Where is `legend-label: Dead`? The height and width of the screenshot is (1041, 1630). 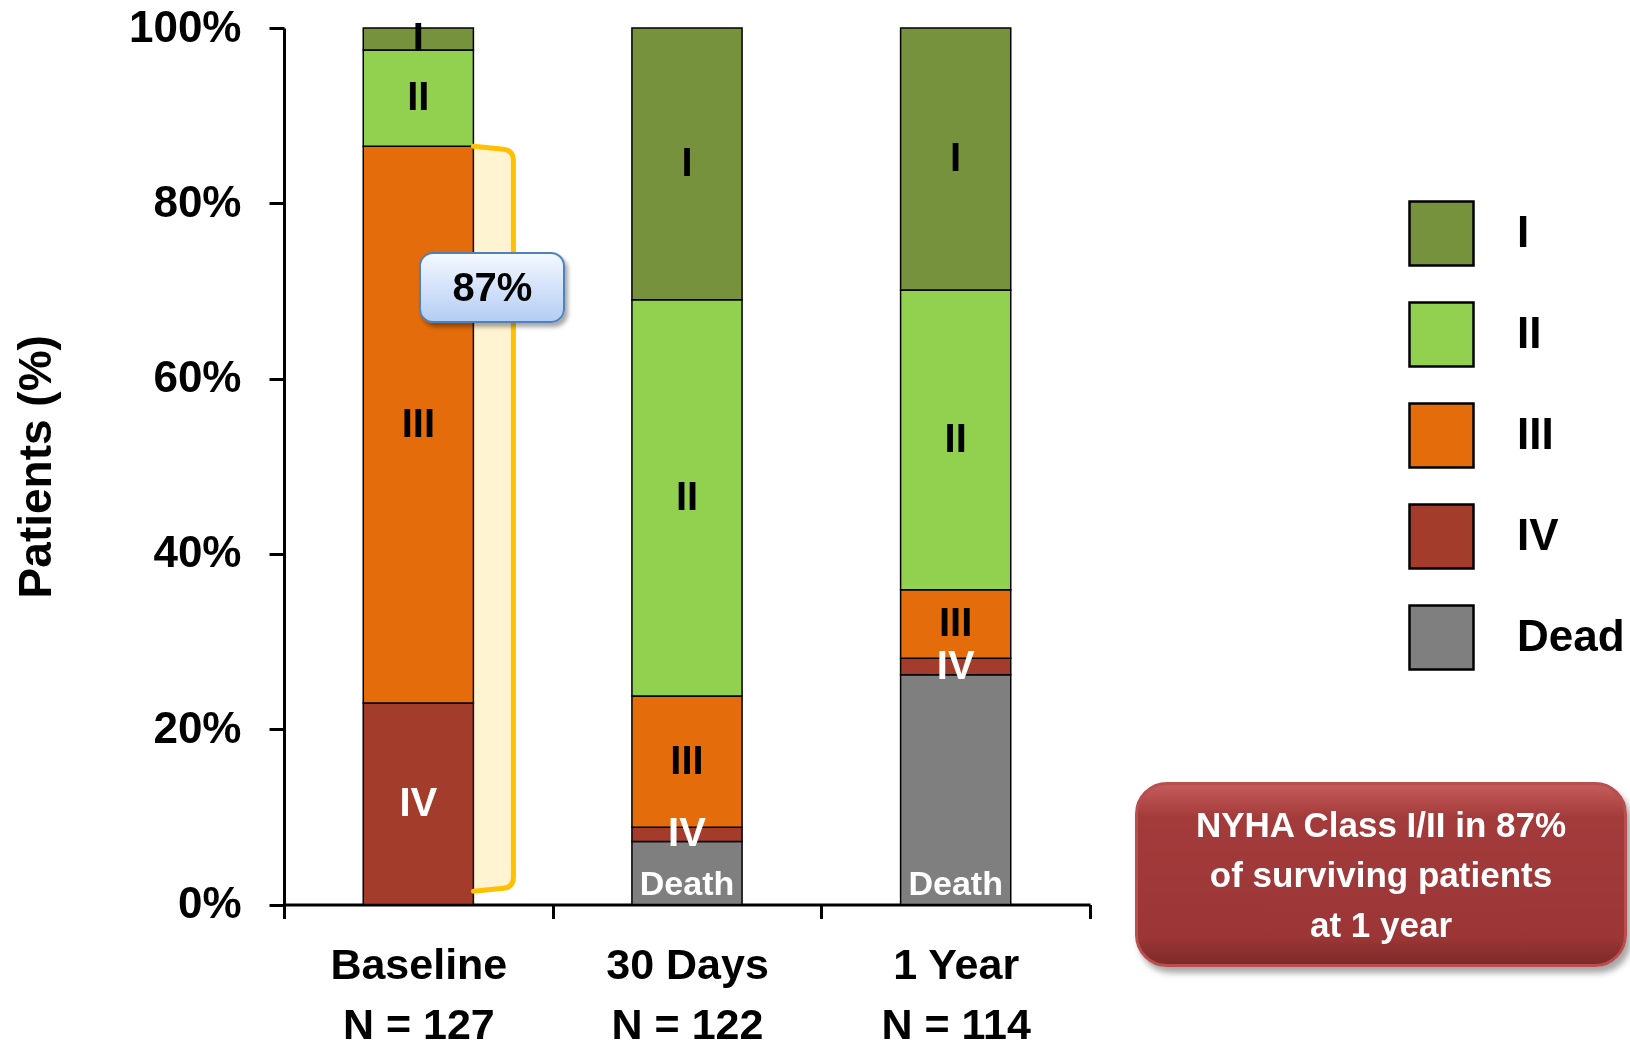
legend-label: Dead is located at coordinates (1571, 635).